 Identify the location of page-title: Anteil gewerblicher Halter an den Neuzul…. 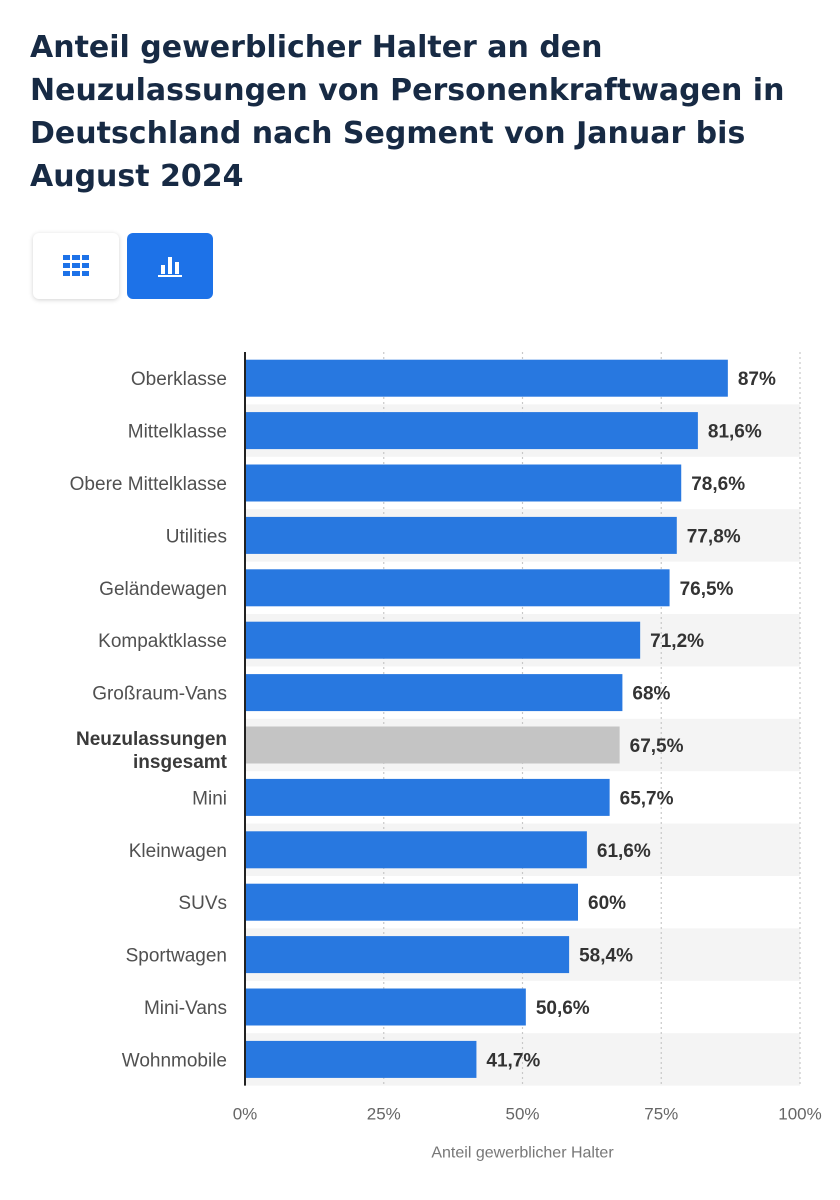
(407, 112).